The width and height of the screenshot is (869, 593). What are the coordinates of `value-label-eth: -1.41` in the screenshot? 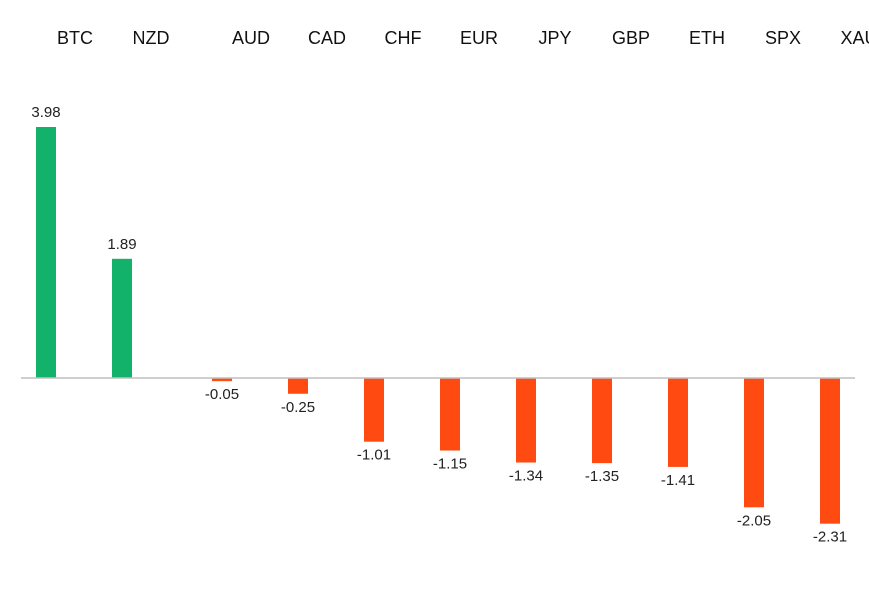 It's located at (678, 480).